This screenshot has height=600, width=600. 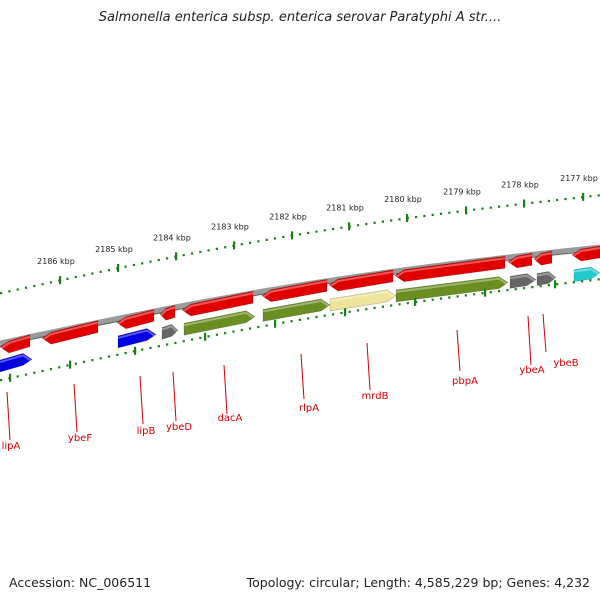 What do you see at coordinates (146, 431) in the screenshot?
I see `gene-label: lipB` at bounding box center [146, 431].